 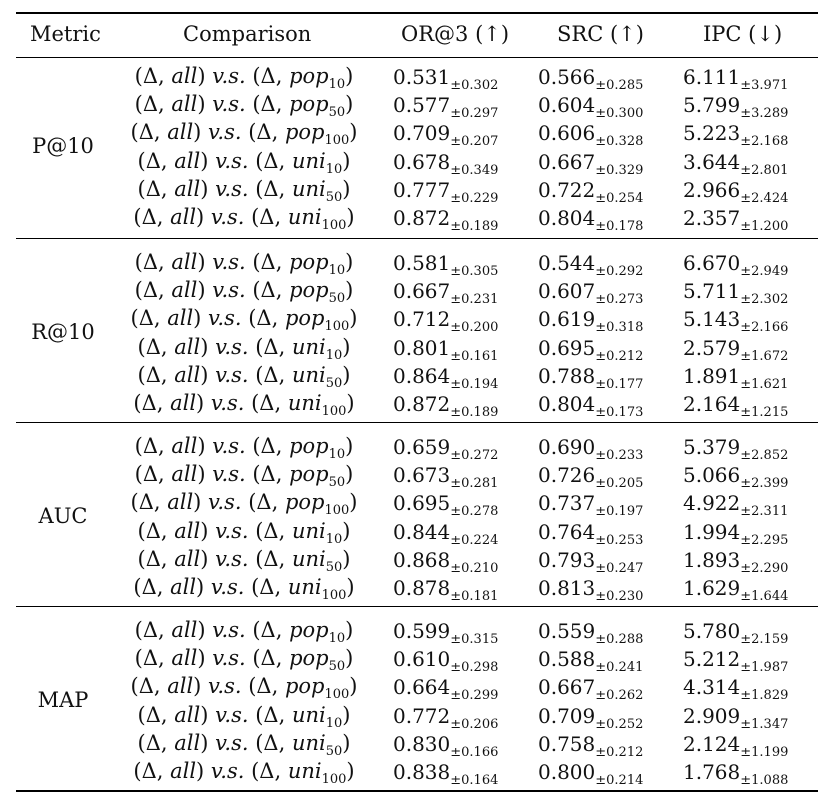 What do you see at coordinates (764, 752) in the screenshot?
I see `std-ipc: ±1.199` at bounding box center [764, 752].